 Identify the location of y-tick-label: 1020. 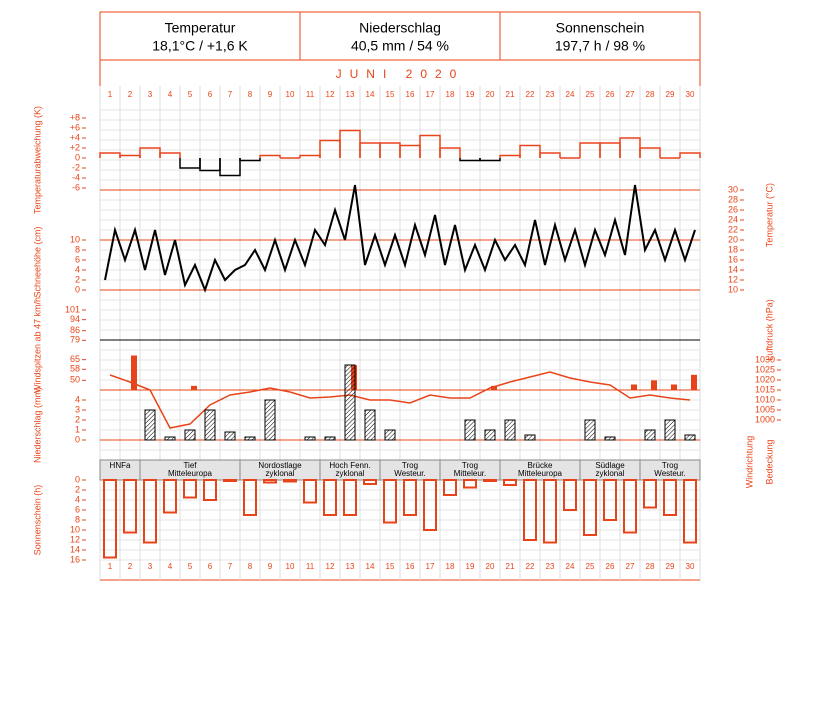
(765, 379).